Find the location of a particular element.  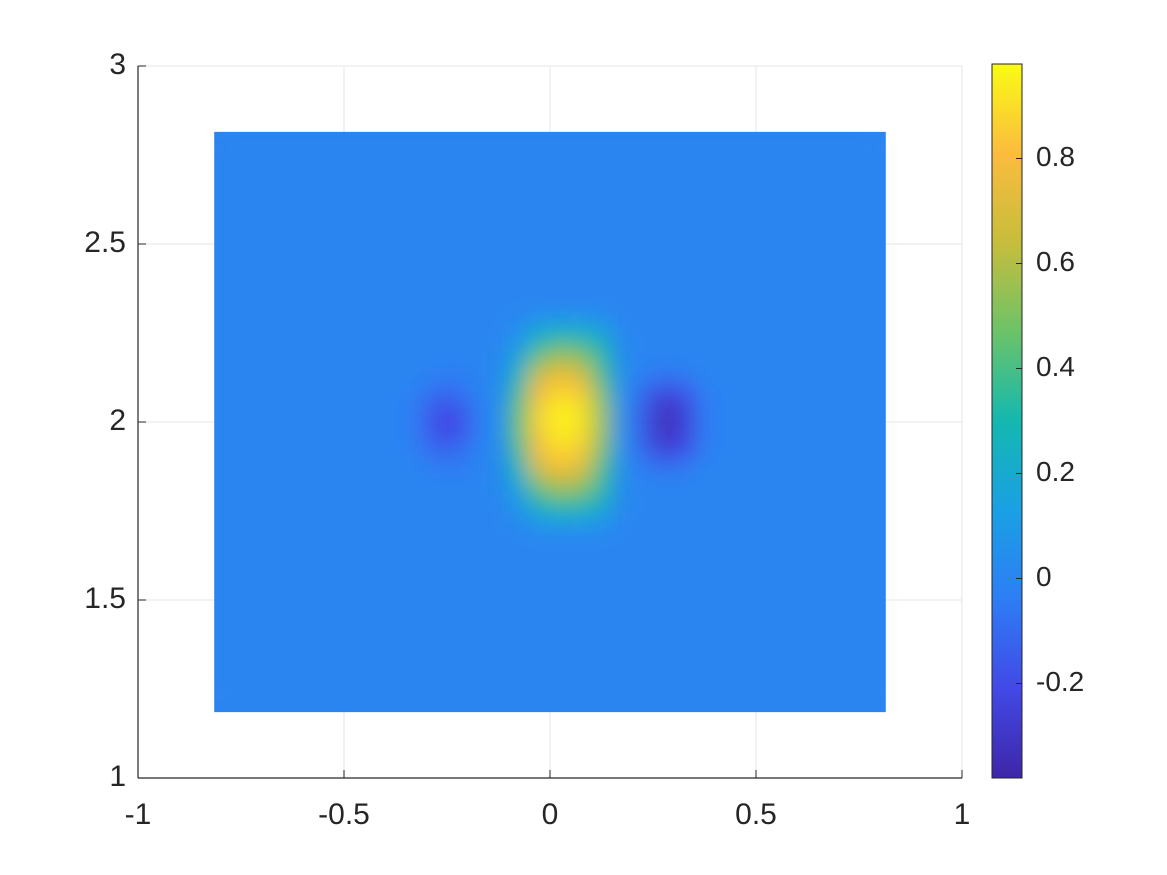

colorbar-tick-label: 0.8 is located at coordinates (1055, 156).